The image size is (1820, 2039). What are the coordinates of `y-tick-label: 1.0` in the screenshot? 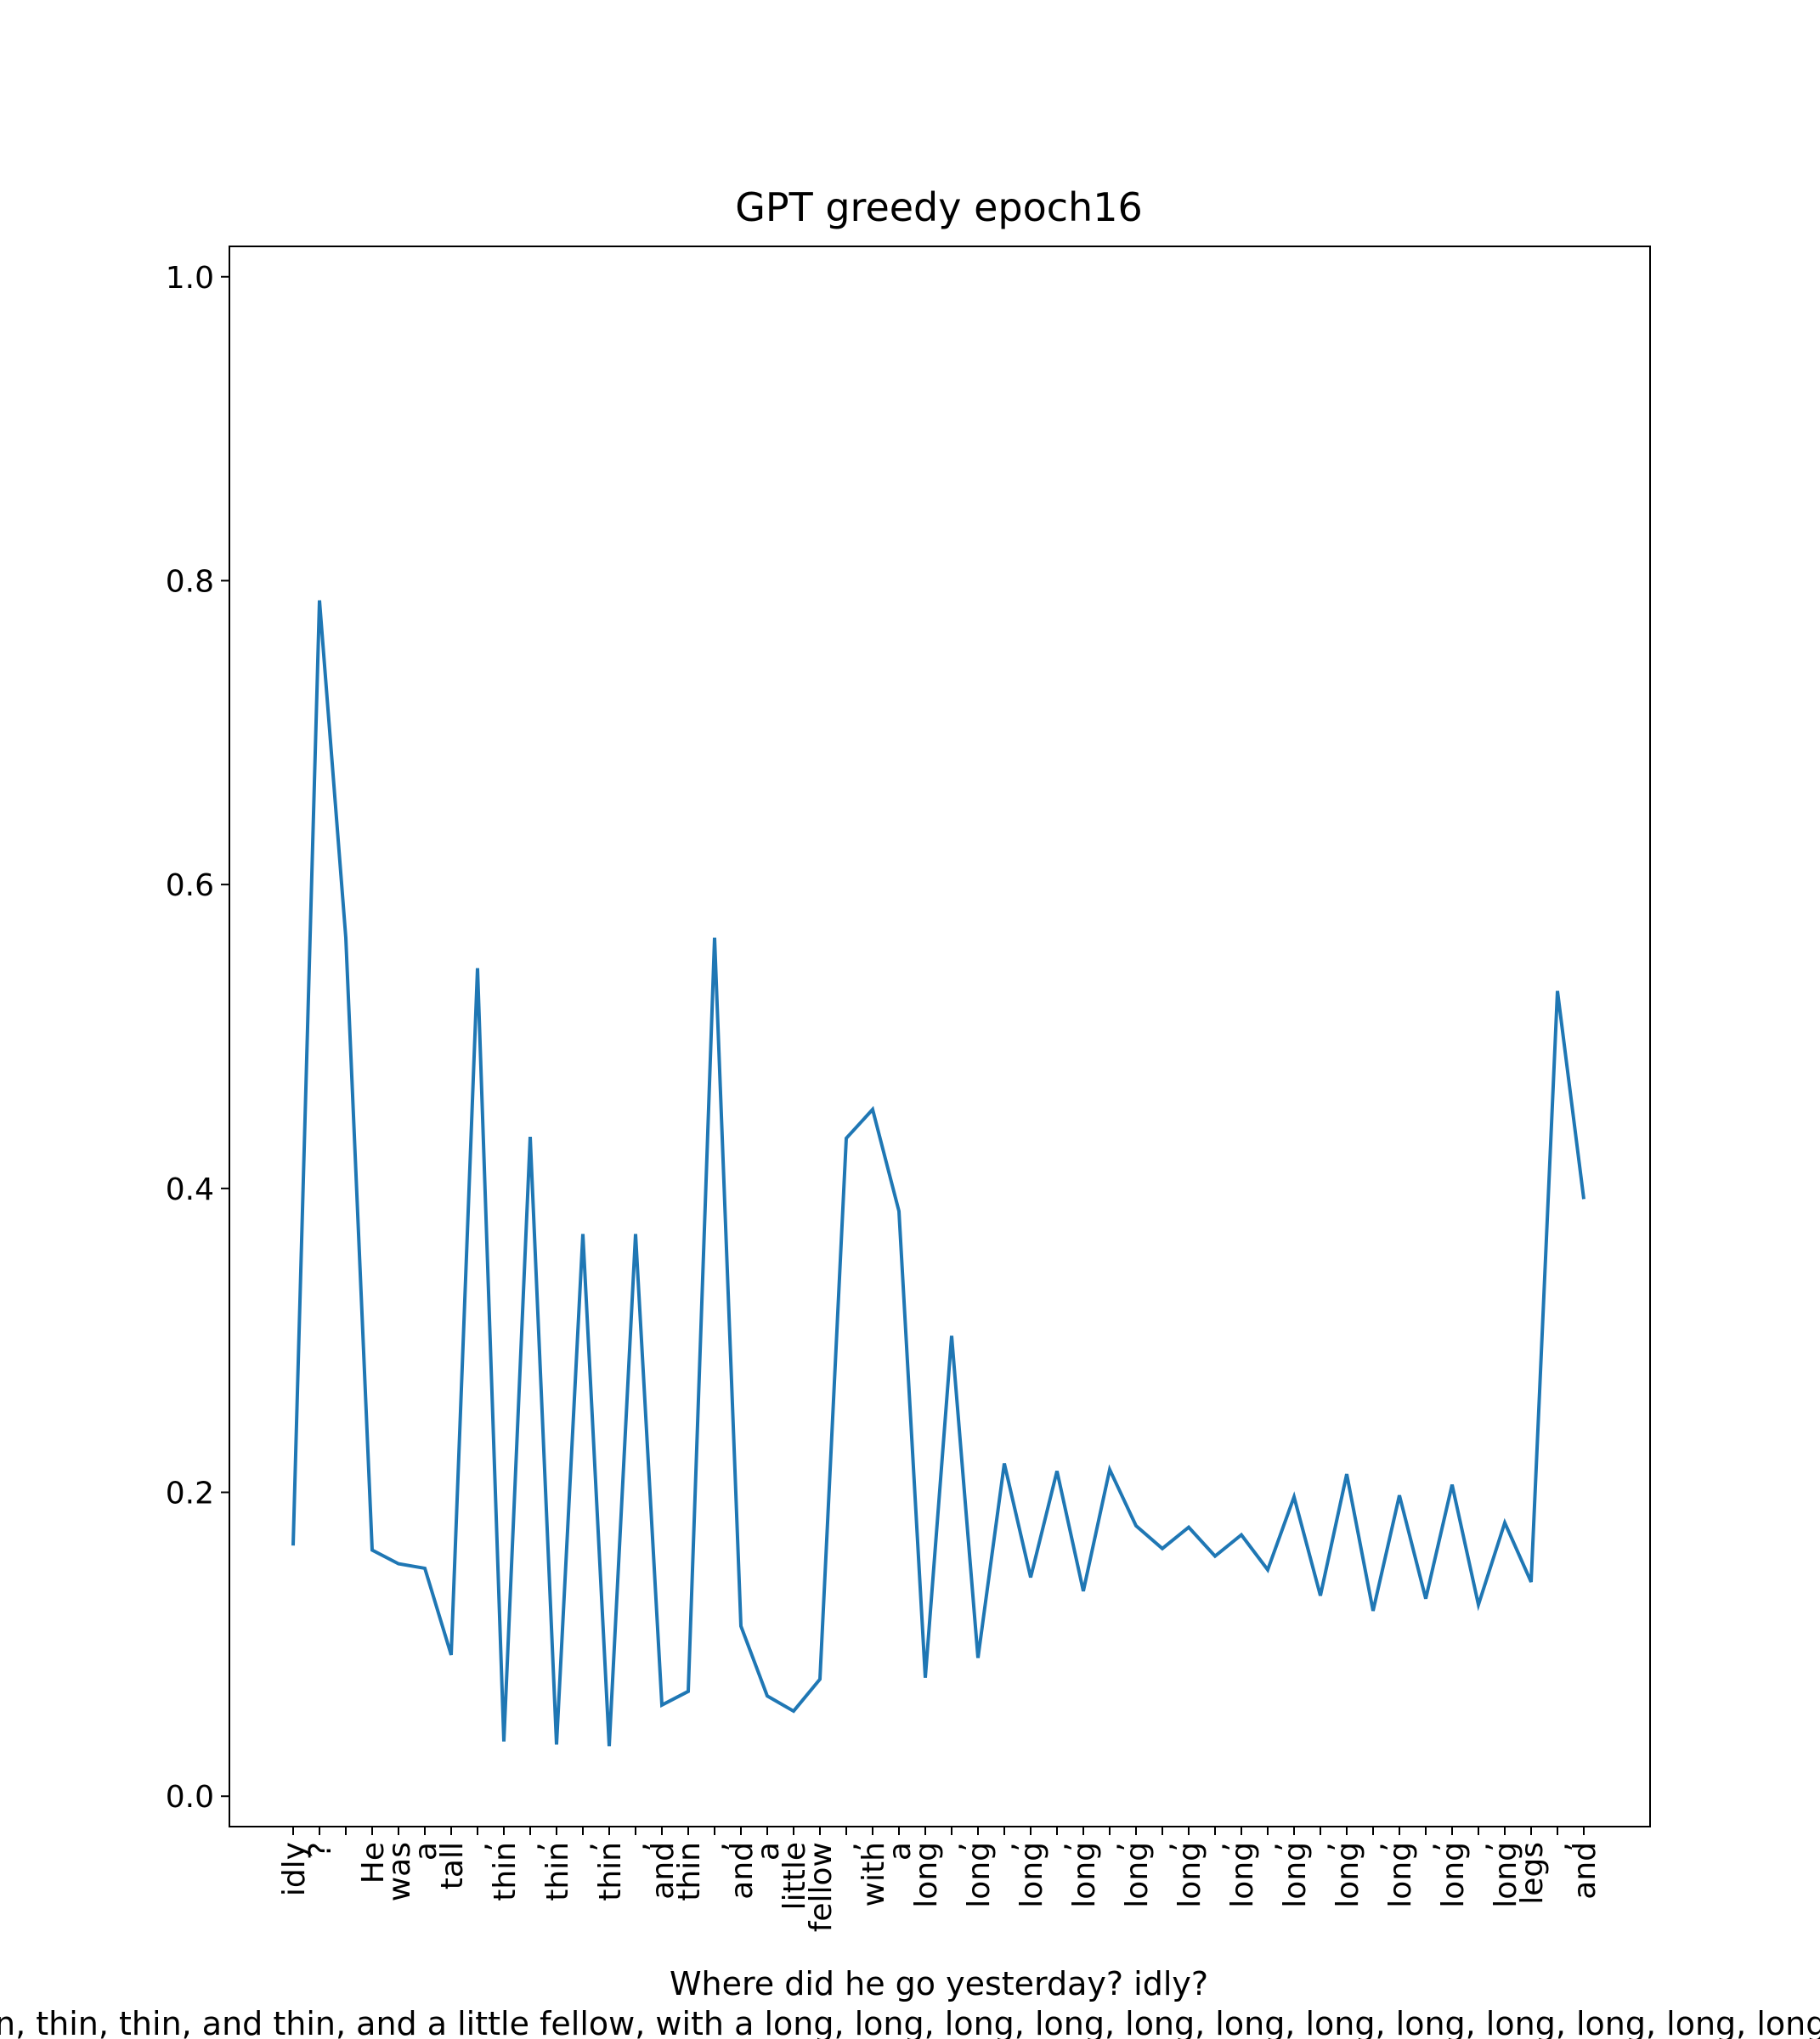 It's located at (190, 278).